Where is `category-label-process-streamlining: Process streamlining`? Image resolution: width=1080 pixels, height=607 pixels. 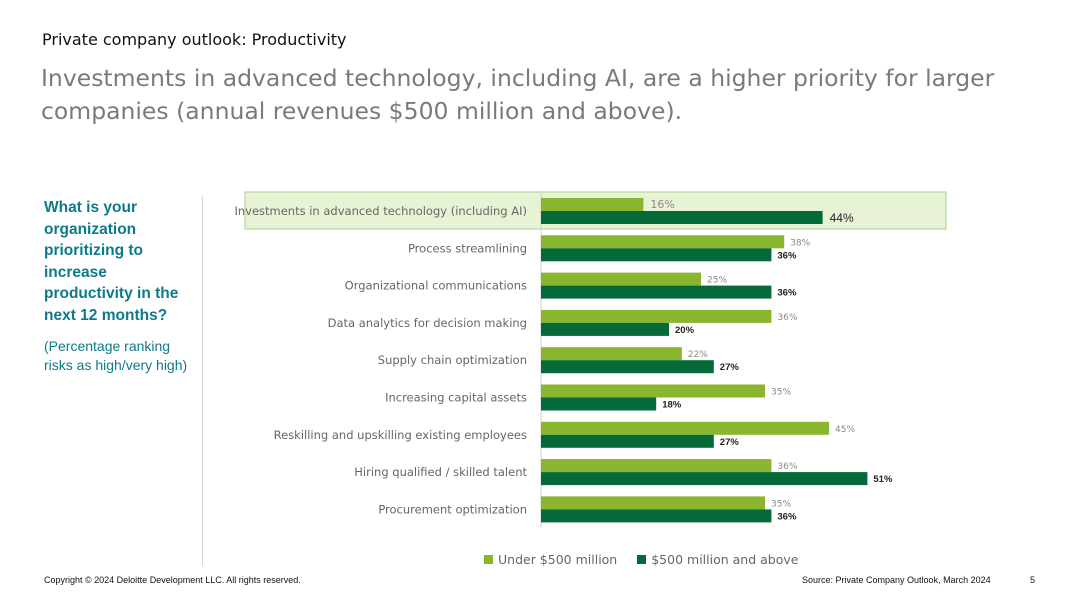 category-label-process-streamlining: Process streamlining is located at coordinates (467, 248).